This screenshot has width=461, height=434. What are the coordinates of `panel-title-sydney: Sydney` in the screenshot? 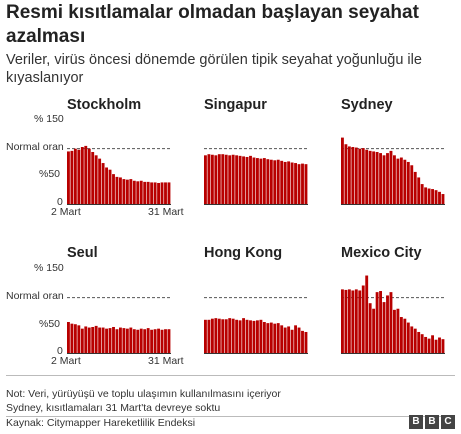 It's located at (367, 105).